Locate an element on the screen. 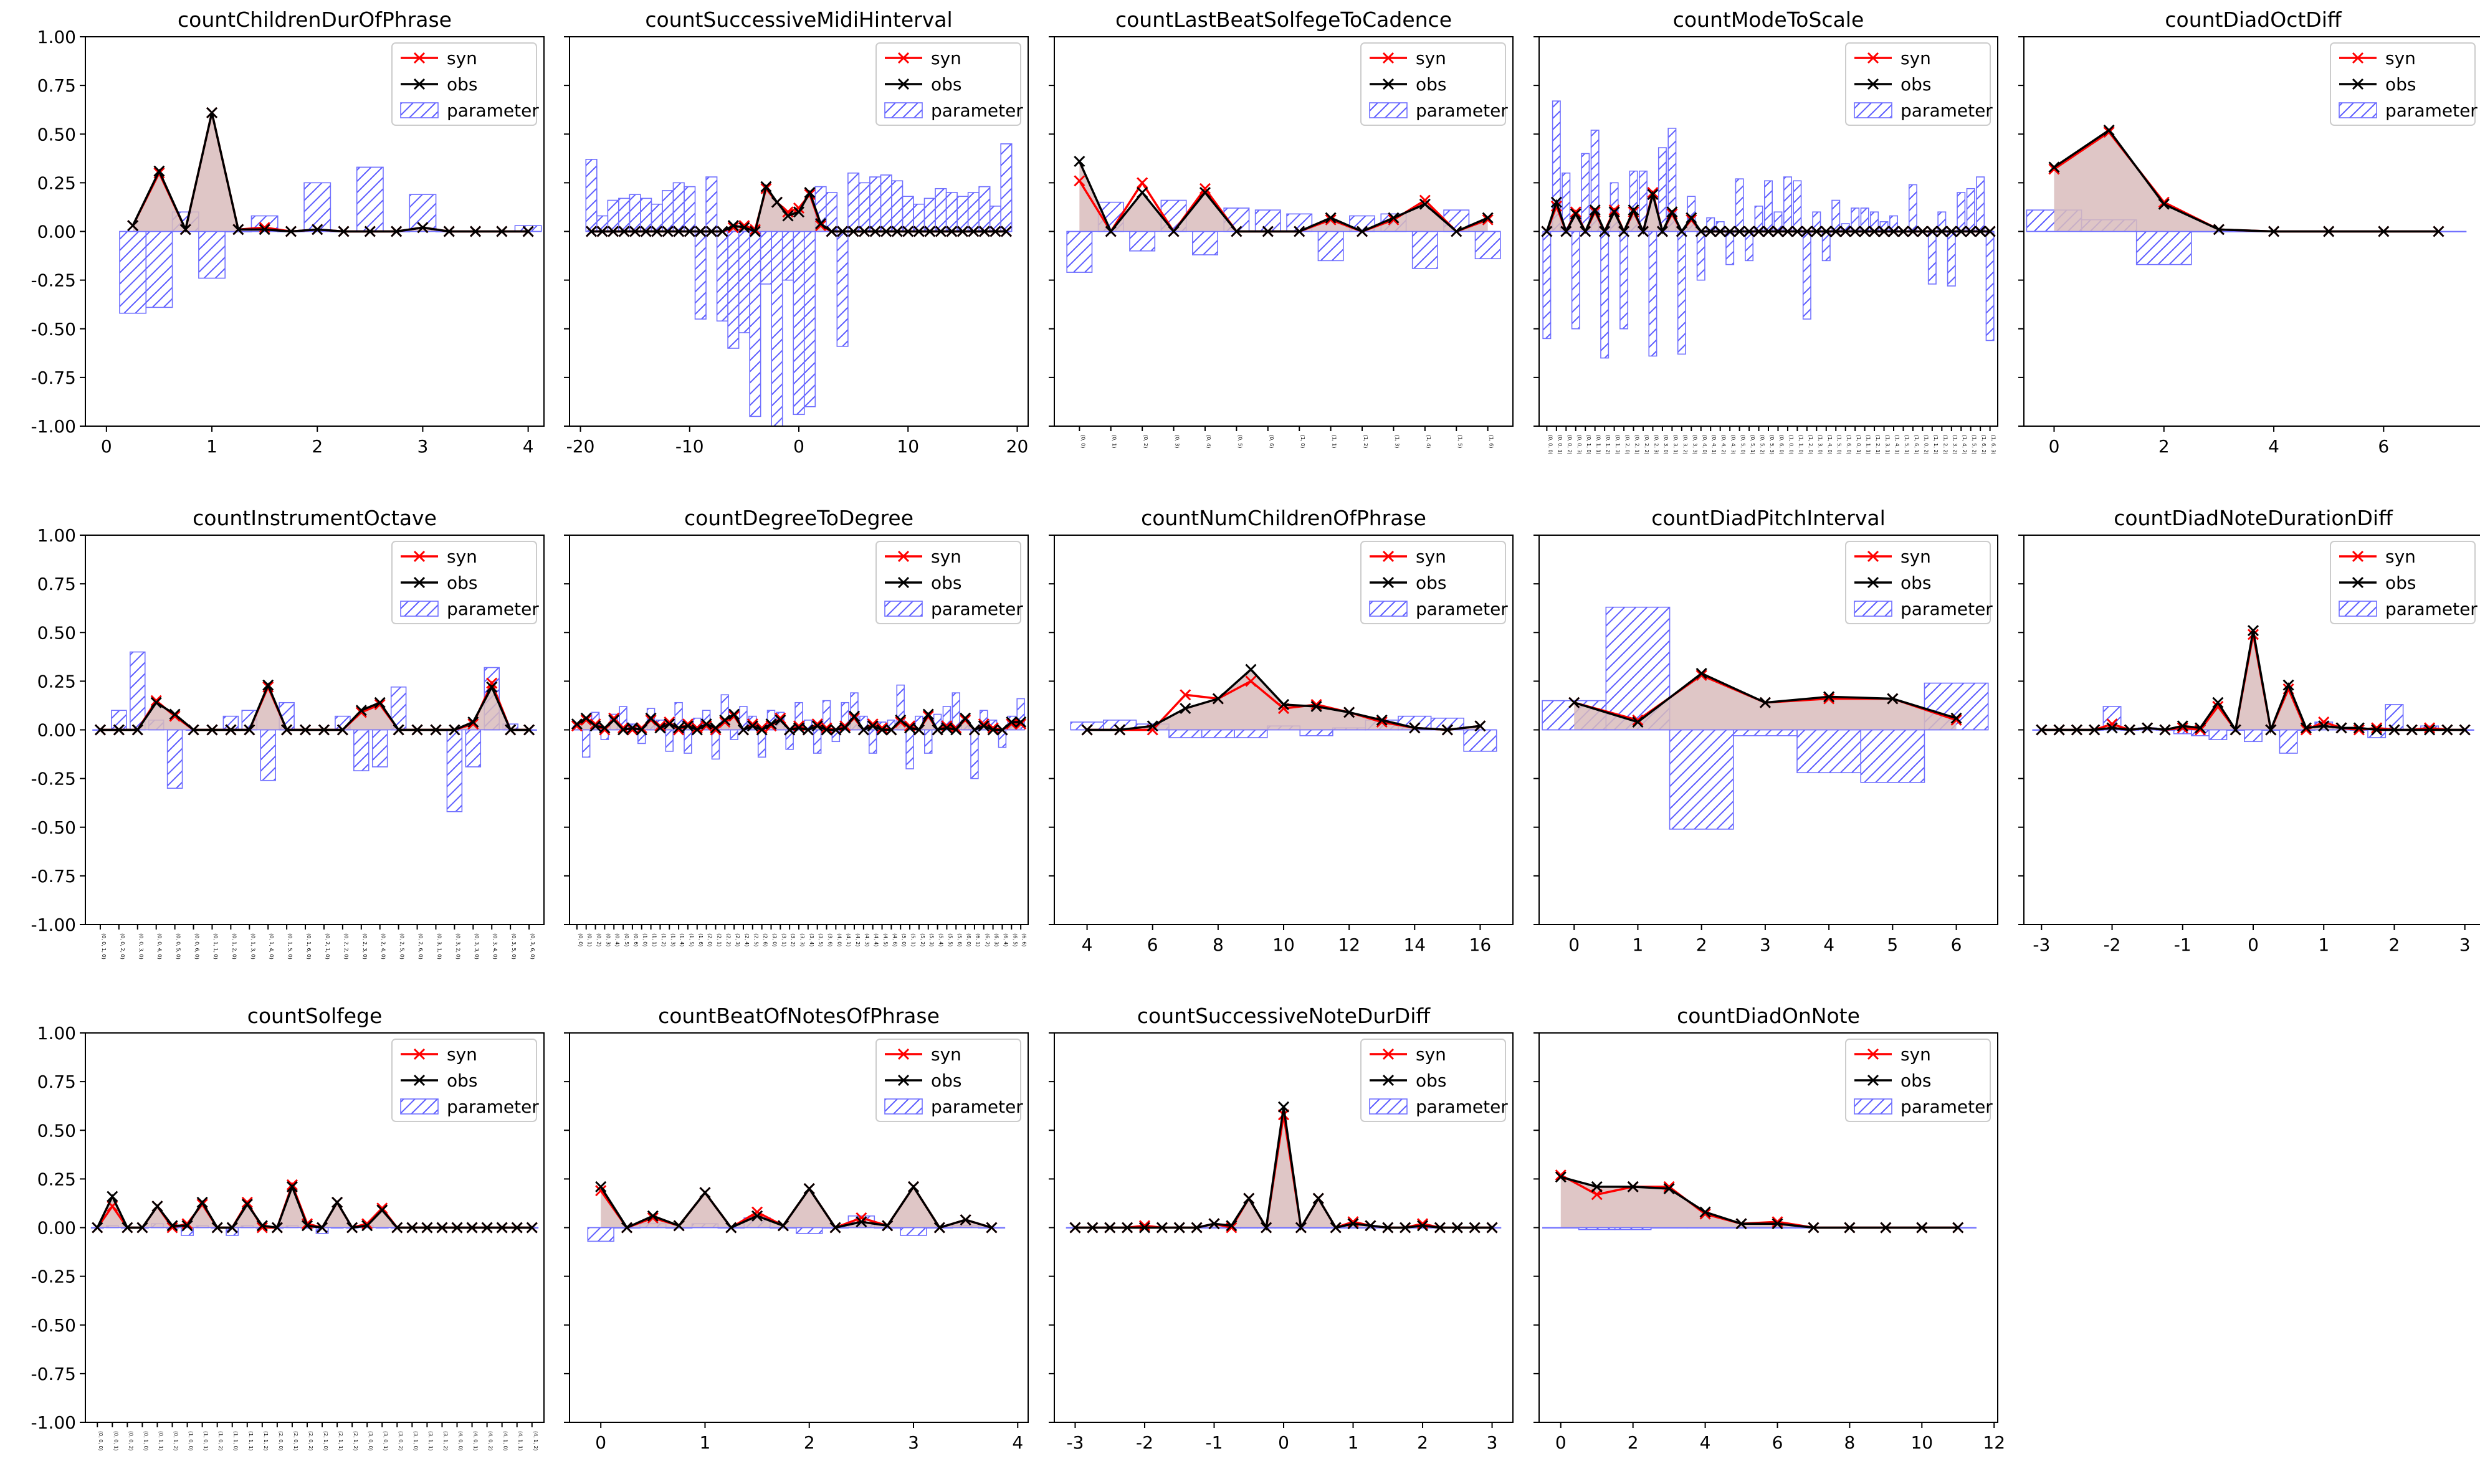  x-tick-label: (0, 0, 3, 0) is located at coordinates (141, 946).